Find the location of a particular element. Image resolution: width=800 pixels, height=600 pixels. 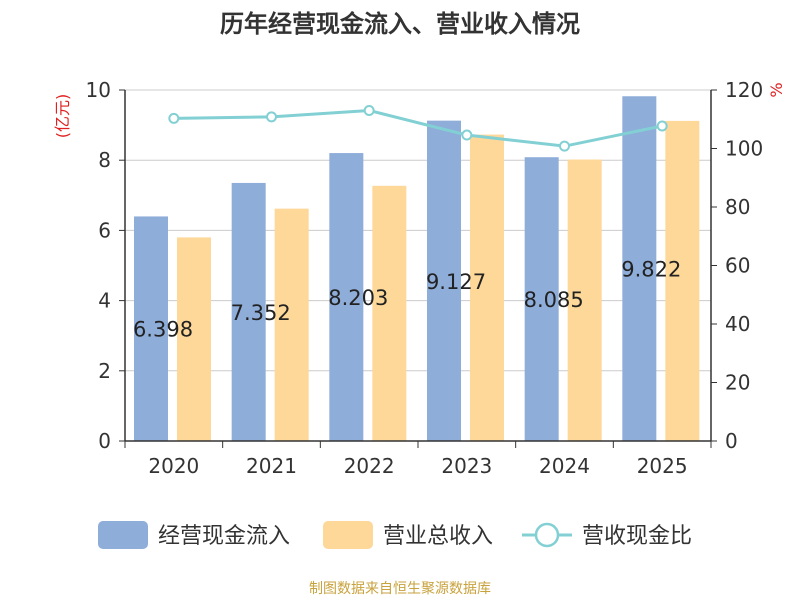

x-tick-label: 2022 is located at coordinates (369, 466).